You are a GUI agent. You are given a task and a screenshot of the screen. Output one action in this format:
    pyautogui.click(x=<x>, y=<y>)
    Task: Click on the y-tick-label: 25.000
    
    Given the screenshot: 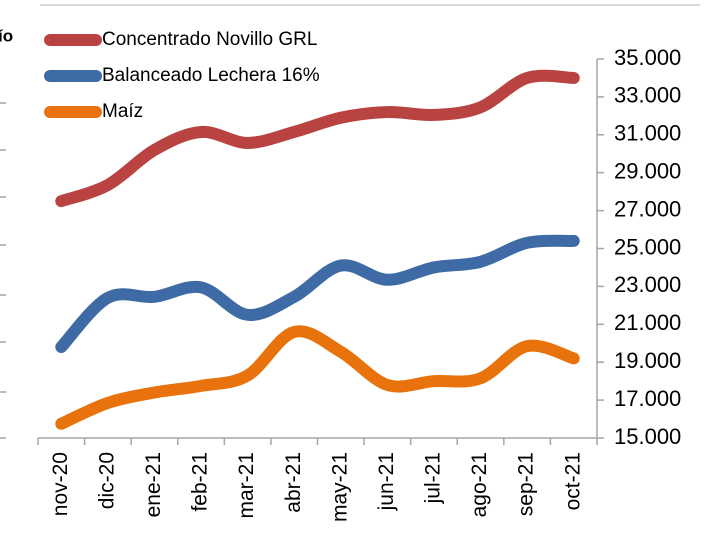 What is the action you would take?
    pyautogui.click(x=647, y=246)
    